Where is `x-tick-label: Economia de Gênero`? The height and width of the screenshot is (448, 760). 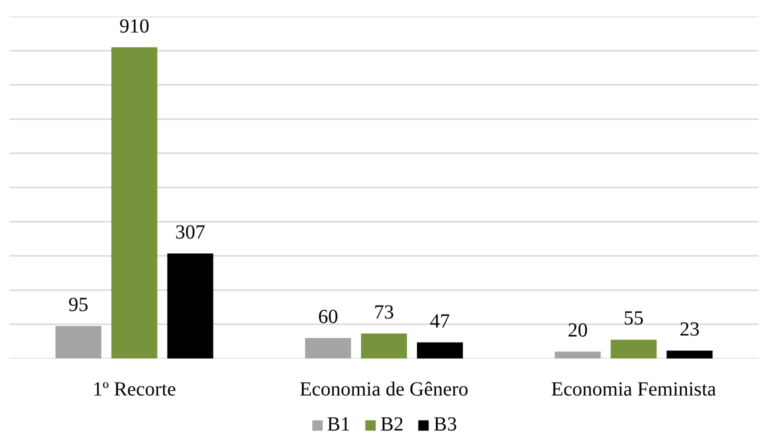
x-tick-label: Economia de Gênero is located at coordinates (384, 389).